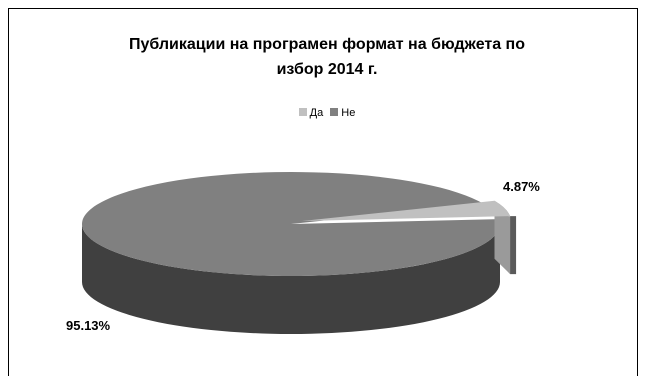 Image resolution: width=654 pixels, height=385 pixels. What do you see at coordinates (521, 186) in the screenshot?
I see `data-label-da: 4.87%` at bounding box center [521, 186].